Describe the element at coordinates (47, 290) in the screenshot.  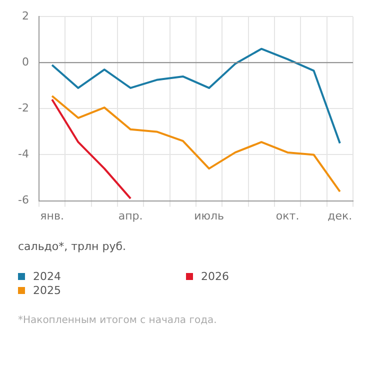
I see `legend-label: 2025` at that location.